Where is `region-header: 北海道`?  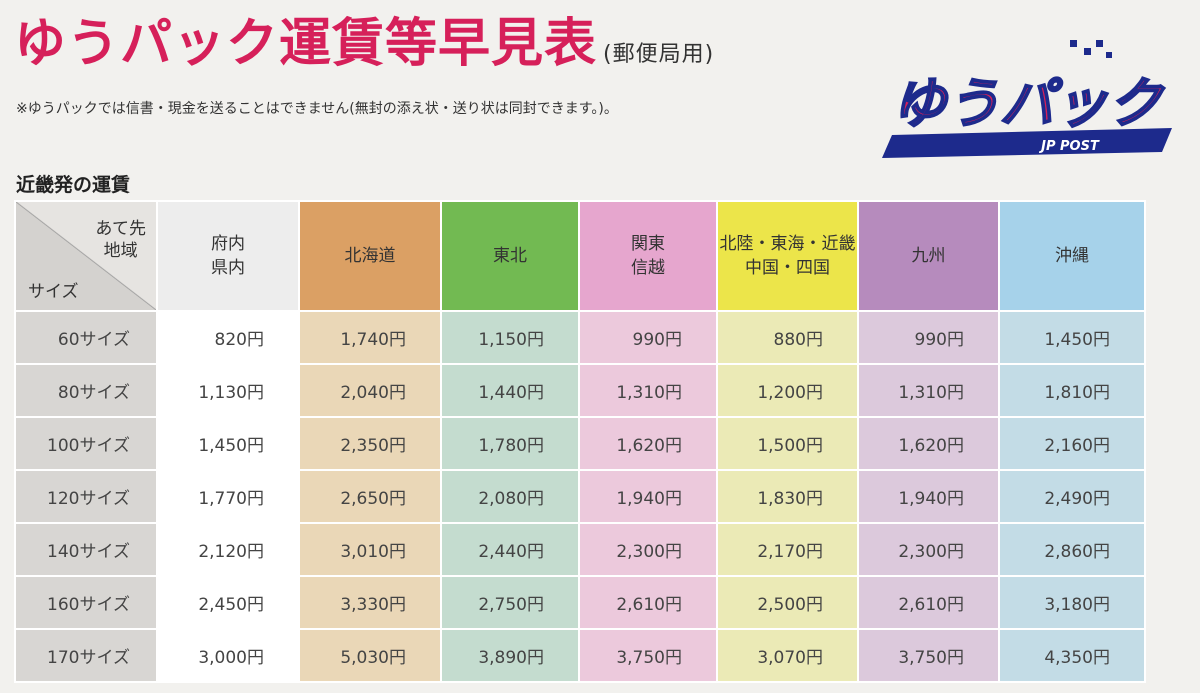
region-header: 北海道 is located at coordinates (370, 256).